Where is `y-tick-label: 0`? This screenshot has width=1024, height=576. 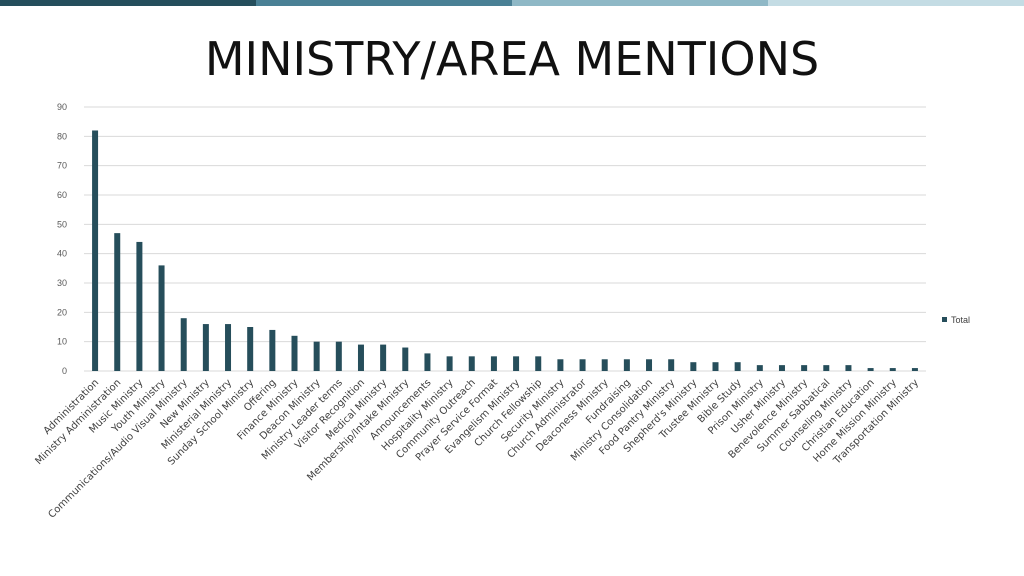
y-tick-label: 0 is located at coordinates (64, 371).